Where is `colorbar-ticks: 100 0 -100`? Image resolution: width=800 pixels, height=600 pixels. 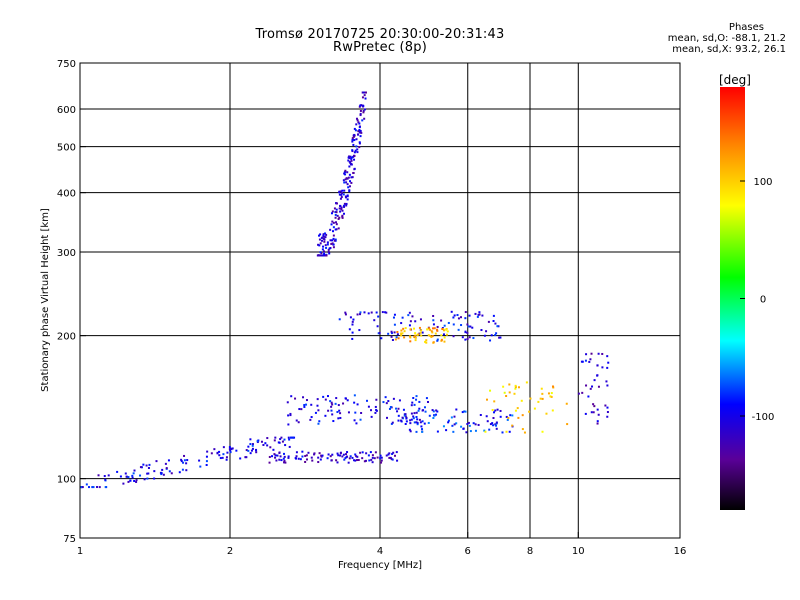 colorbar-ticks: 100 0 -100 is located at coordinates (757, 300).